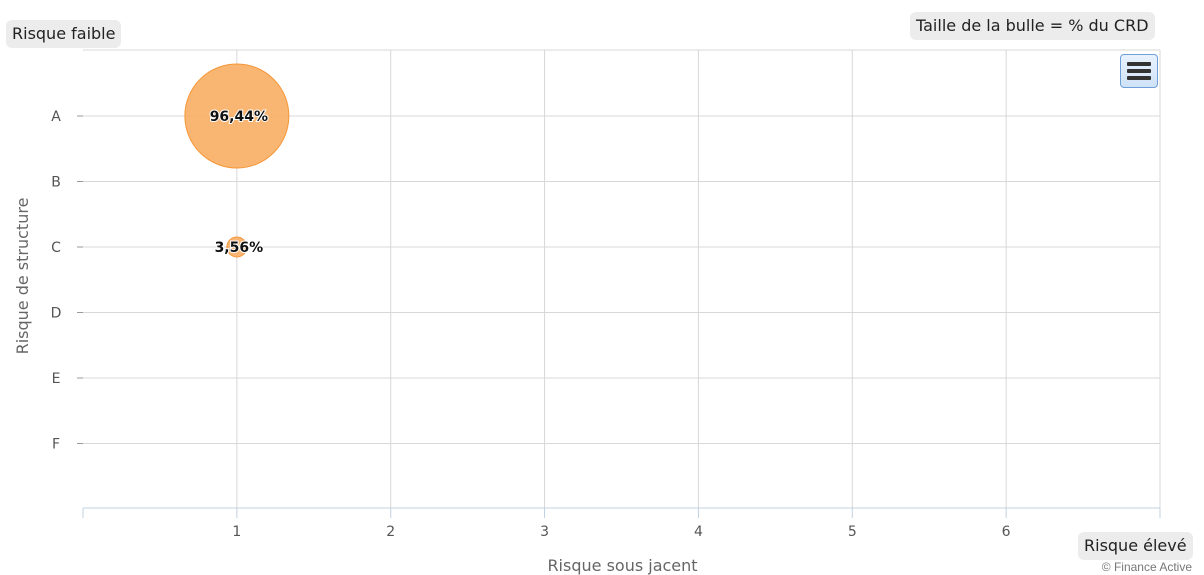 This screenshot has height=575, width=1204. I want to click on x-axis-title: Risque sous jacent, so click(622, 565).